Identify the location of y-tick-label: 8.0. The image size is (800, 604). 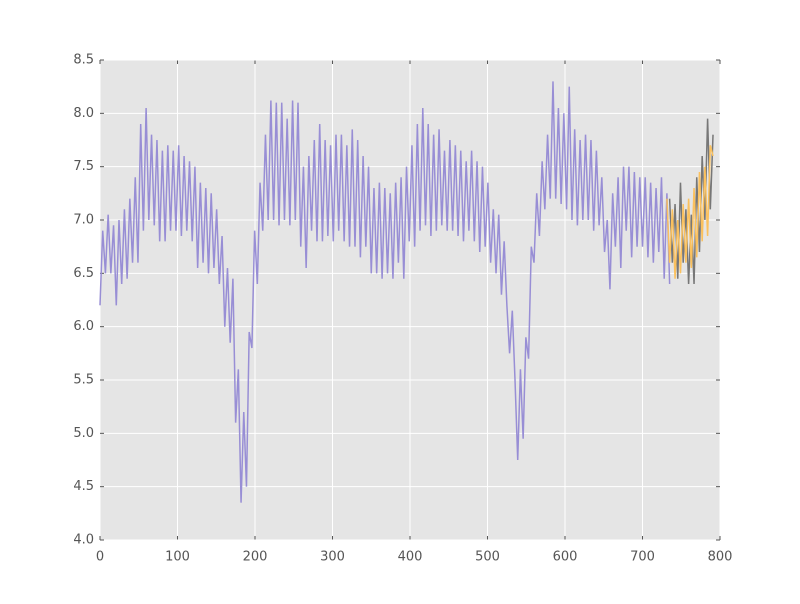
(83, 113).